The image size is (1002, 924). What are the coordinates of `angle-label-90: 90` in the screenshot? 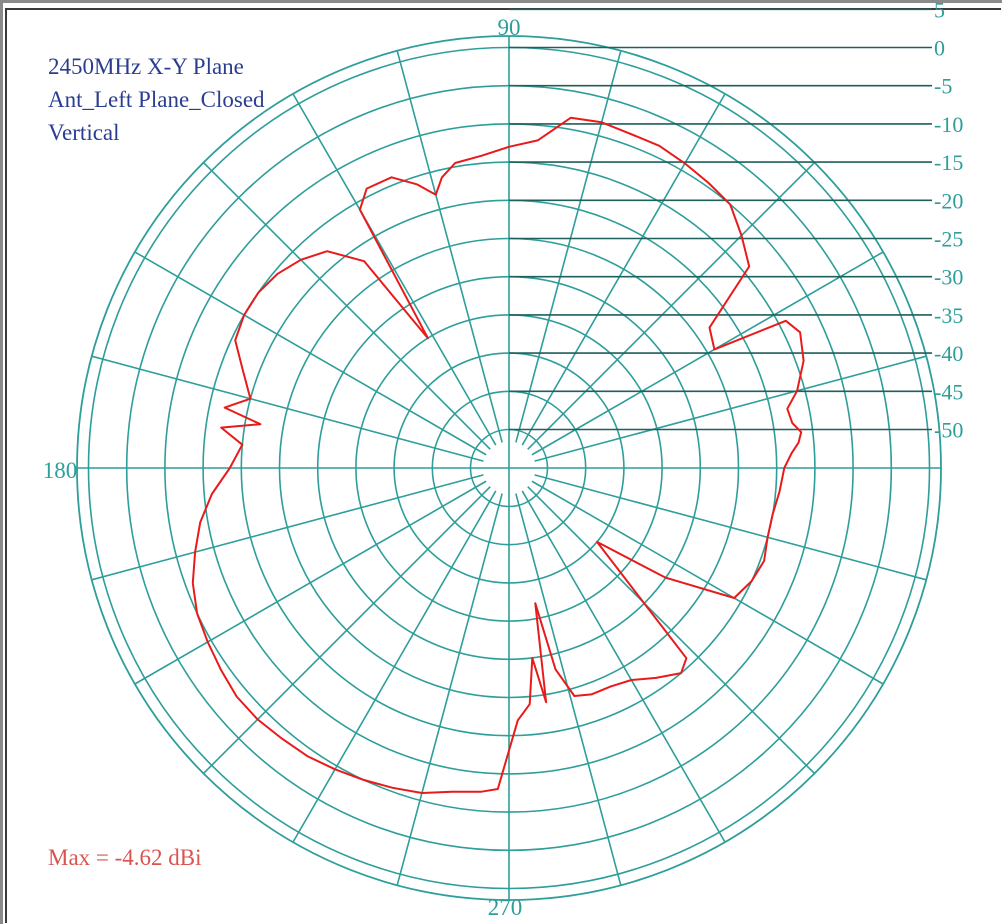 It's located at (509, 27).